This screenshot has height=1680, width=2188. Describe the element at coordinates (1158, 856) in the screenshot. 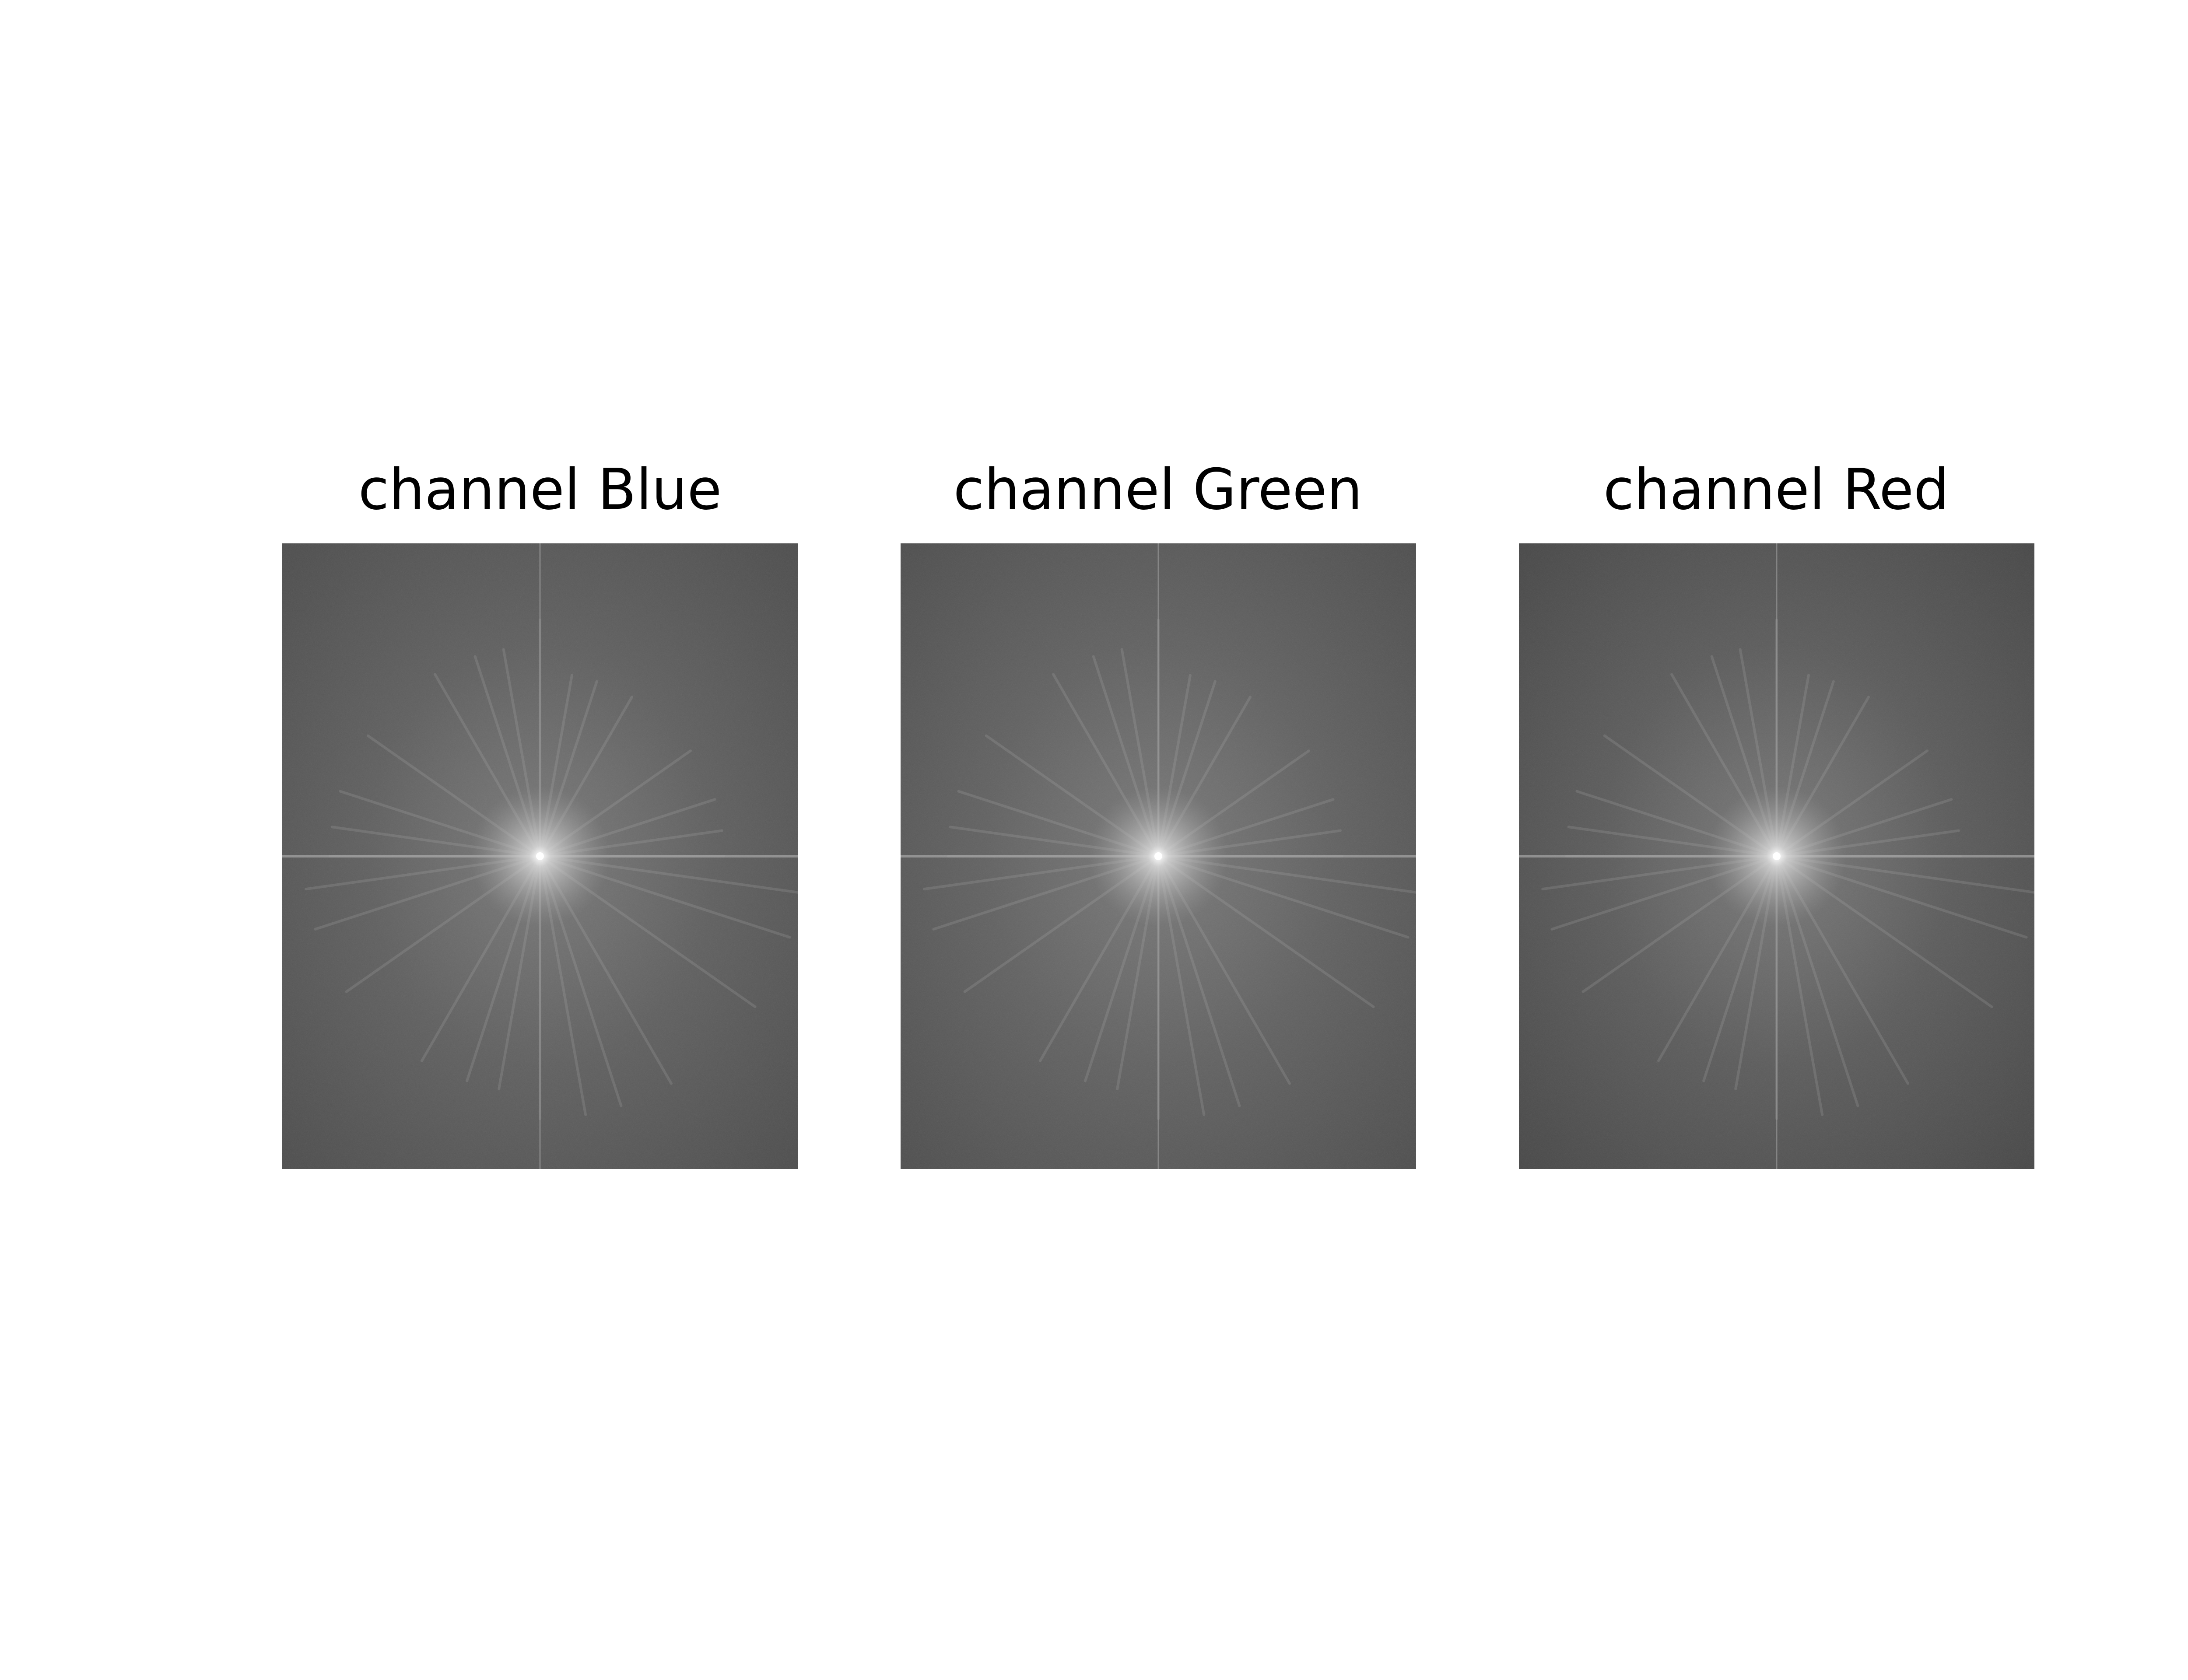

I see `spectrum-image-green` at that location.